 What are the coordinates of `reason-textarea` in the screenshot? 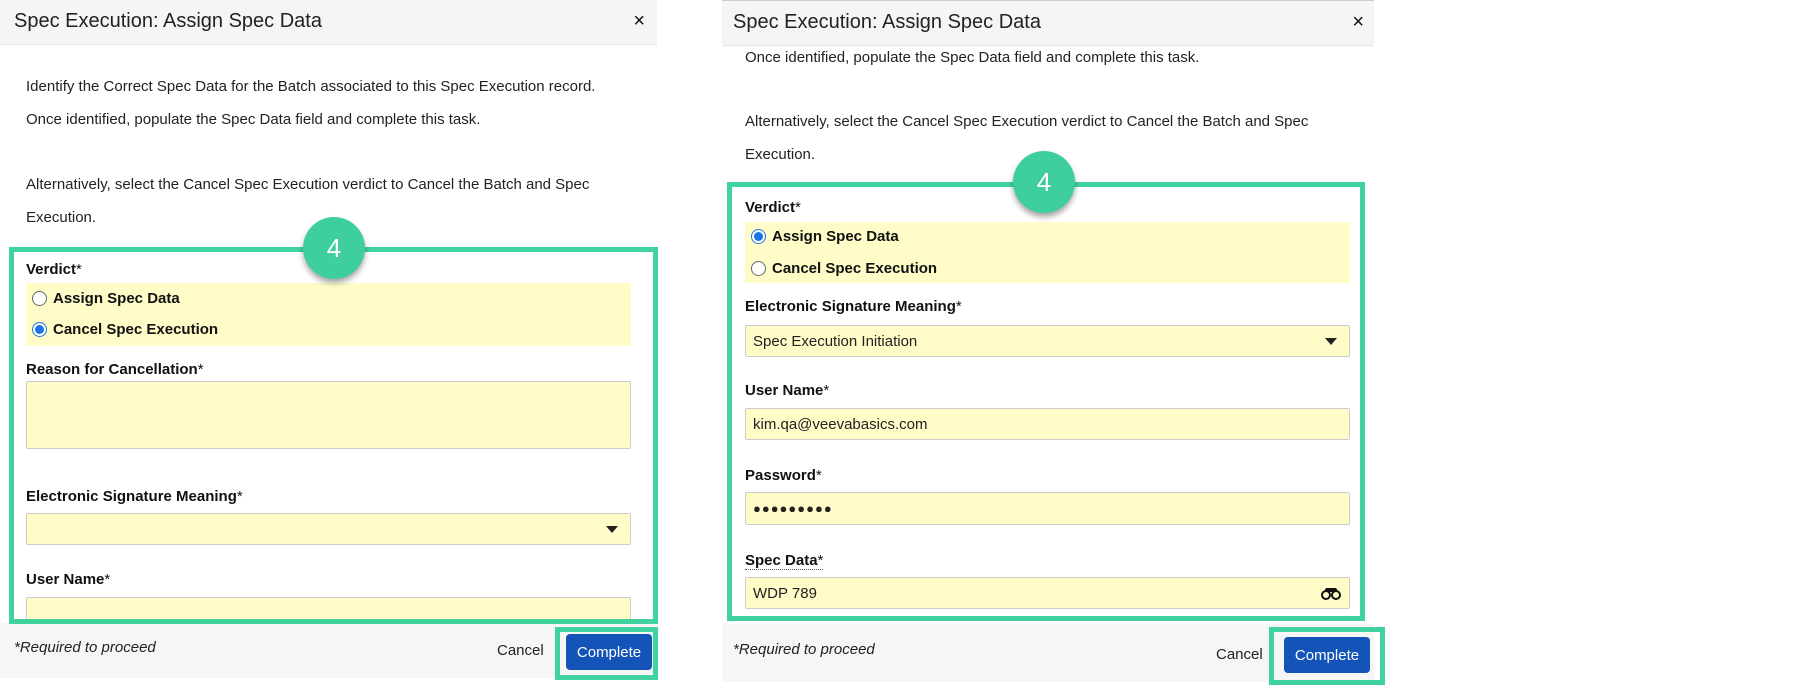 It's located at (328, 415).